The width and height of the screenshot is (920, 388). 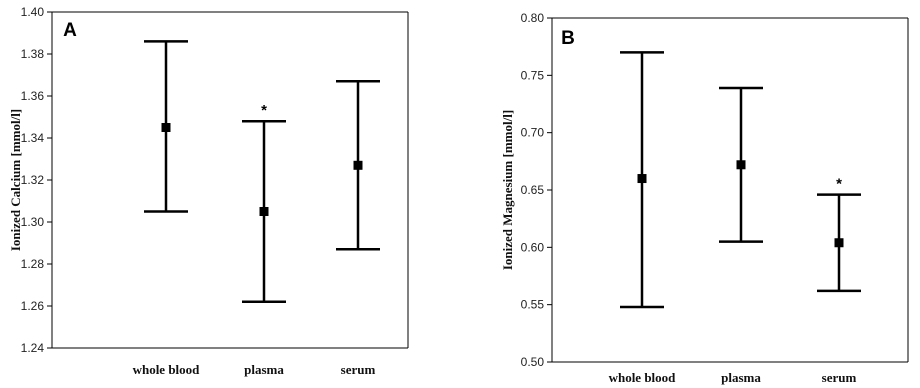 I want to click on y-tick-label: 0.70, so click(x=533, y=133).